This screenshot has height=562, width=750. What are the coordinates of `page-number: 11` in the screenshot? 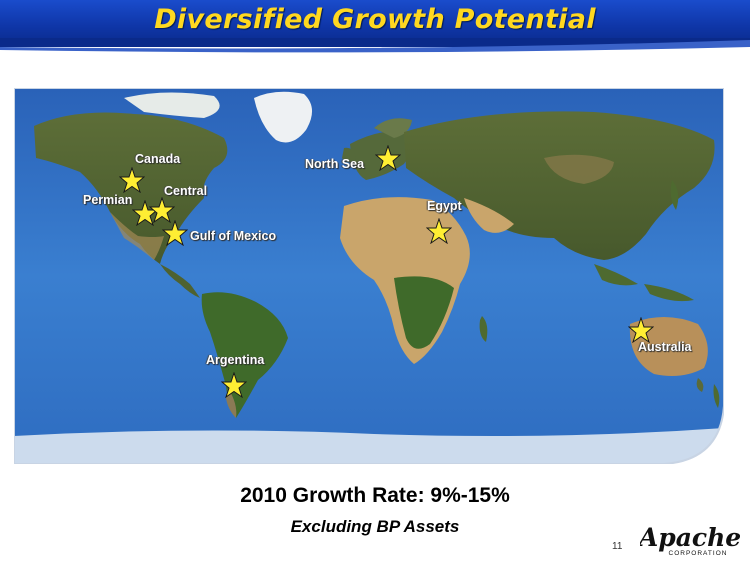 It's located at (617, 546).